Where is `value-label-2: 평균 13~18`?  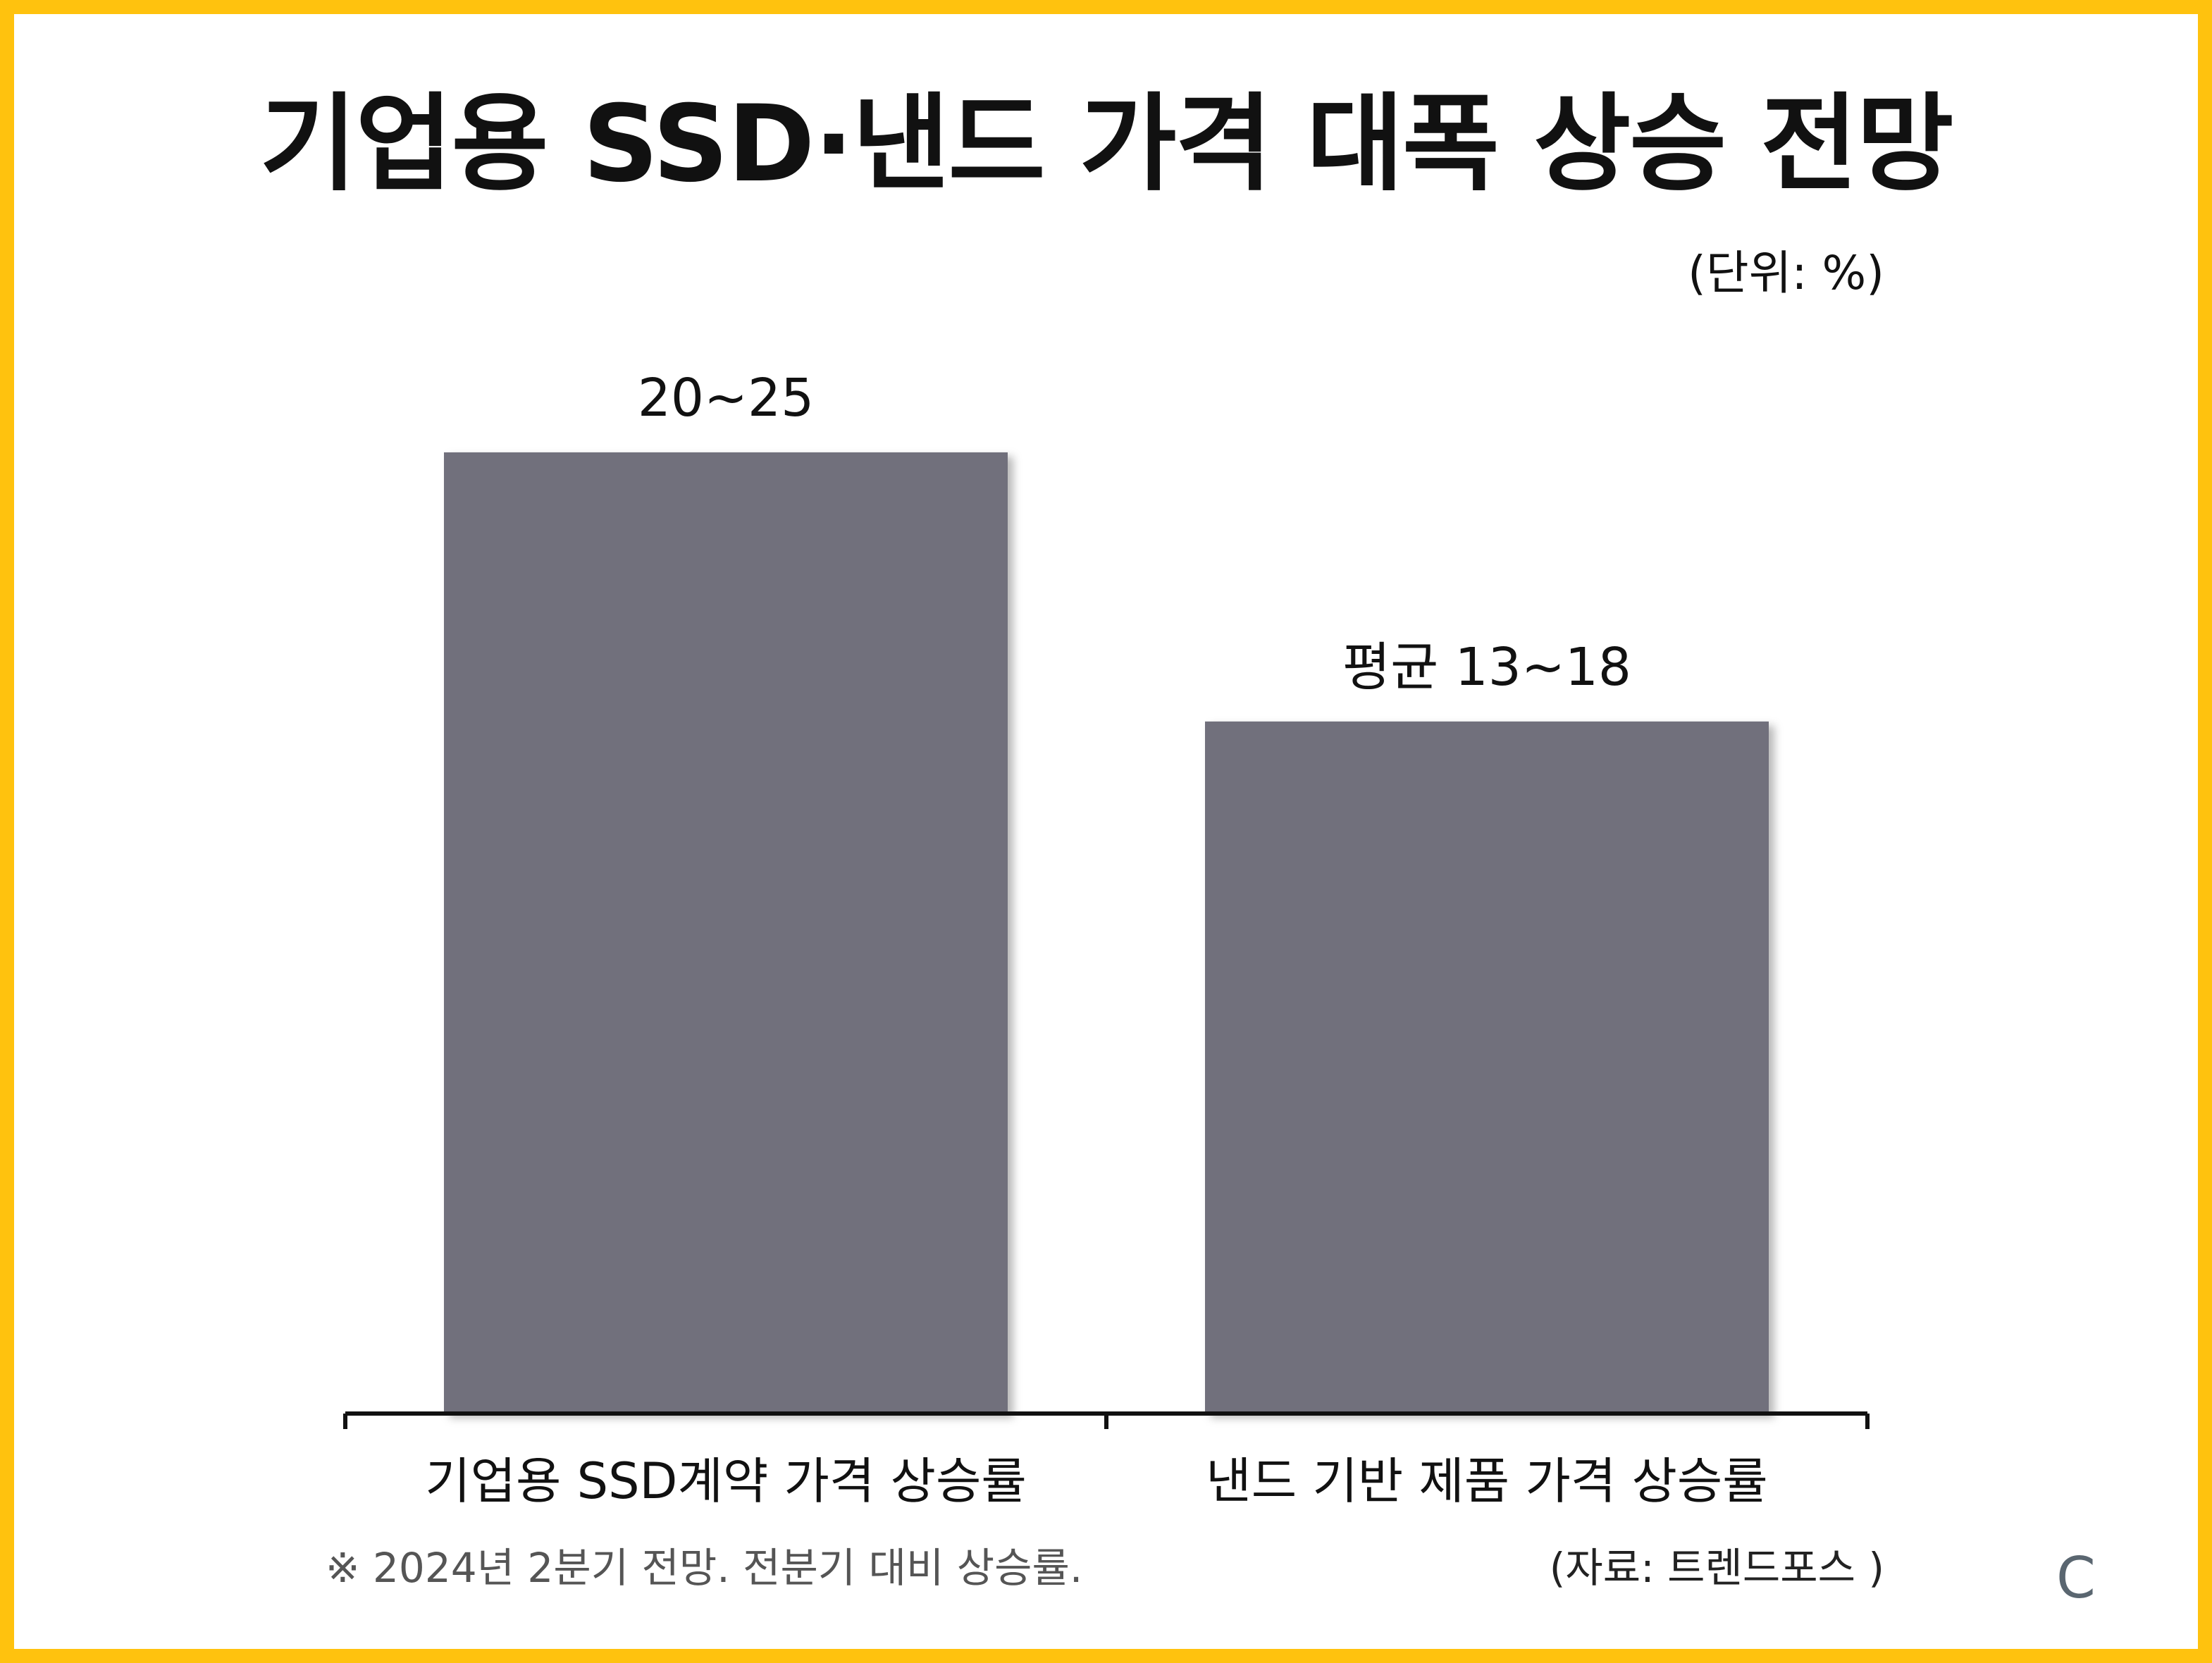 value-label-2: 평균 13~18 is located at coordinates (1486, 667).